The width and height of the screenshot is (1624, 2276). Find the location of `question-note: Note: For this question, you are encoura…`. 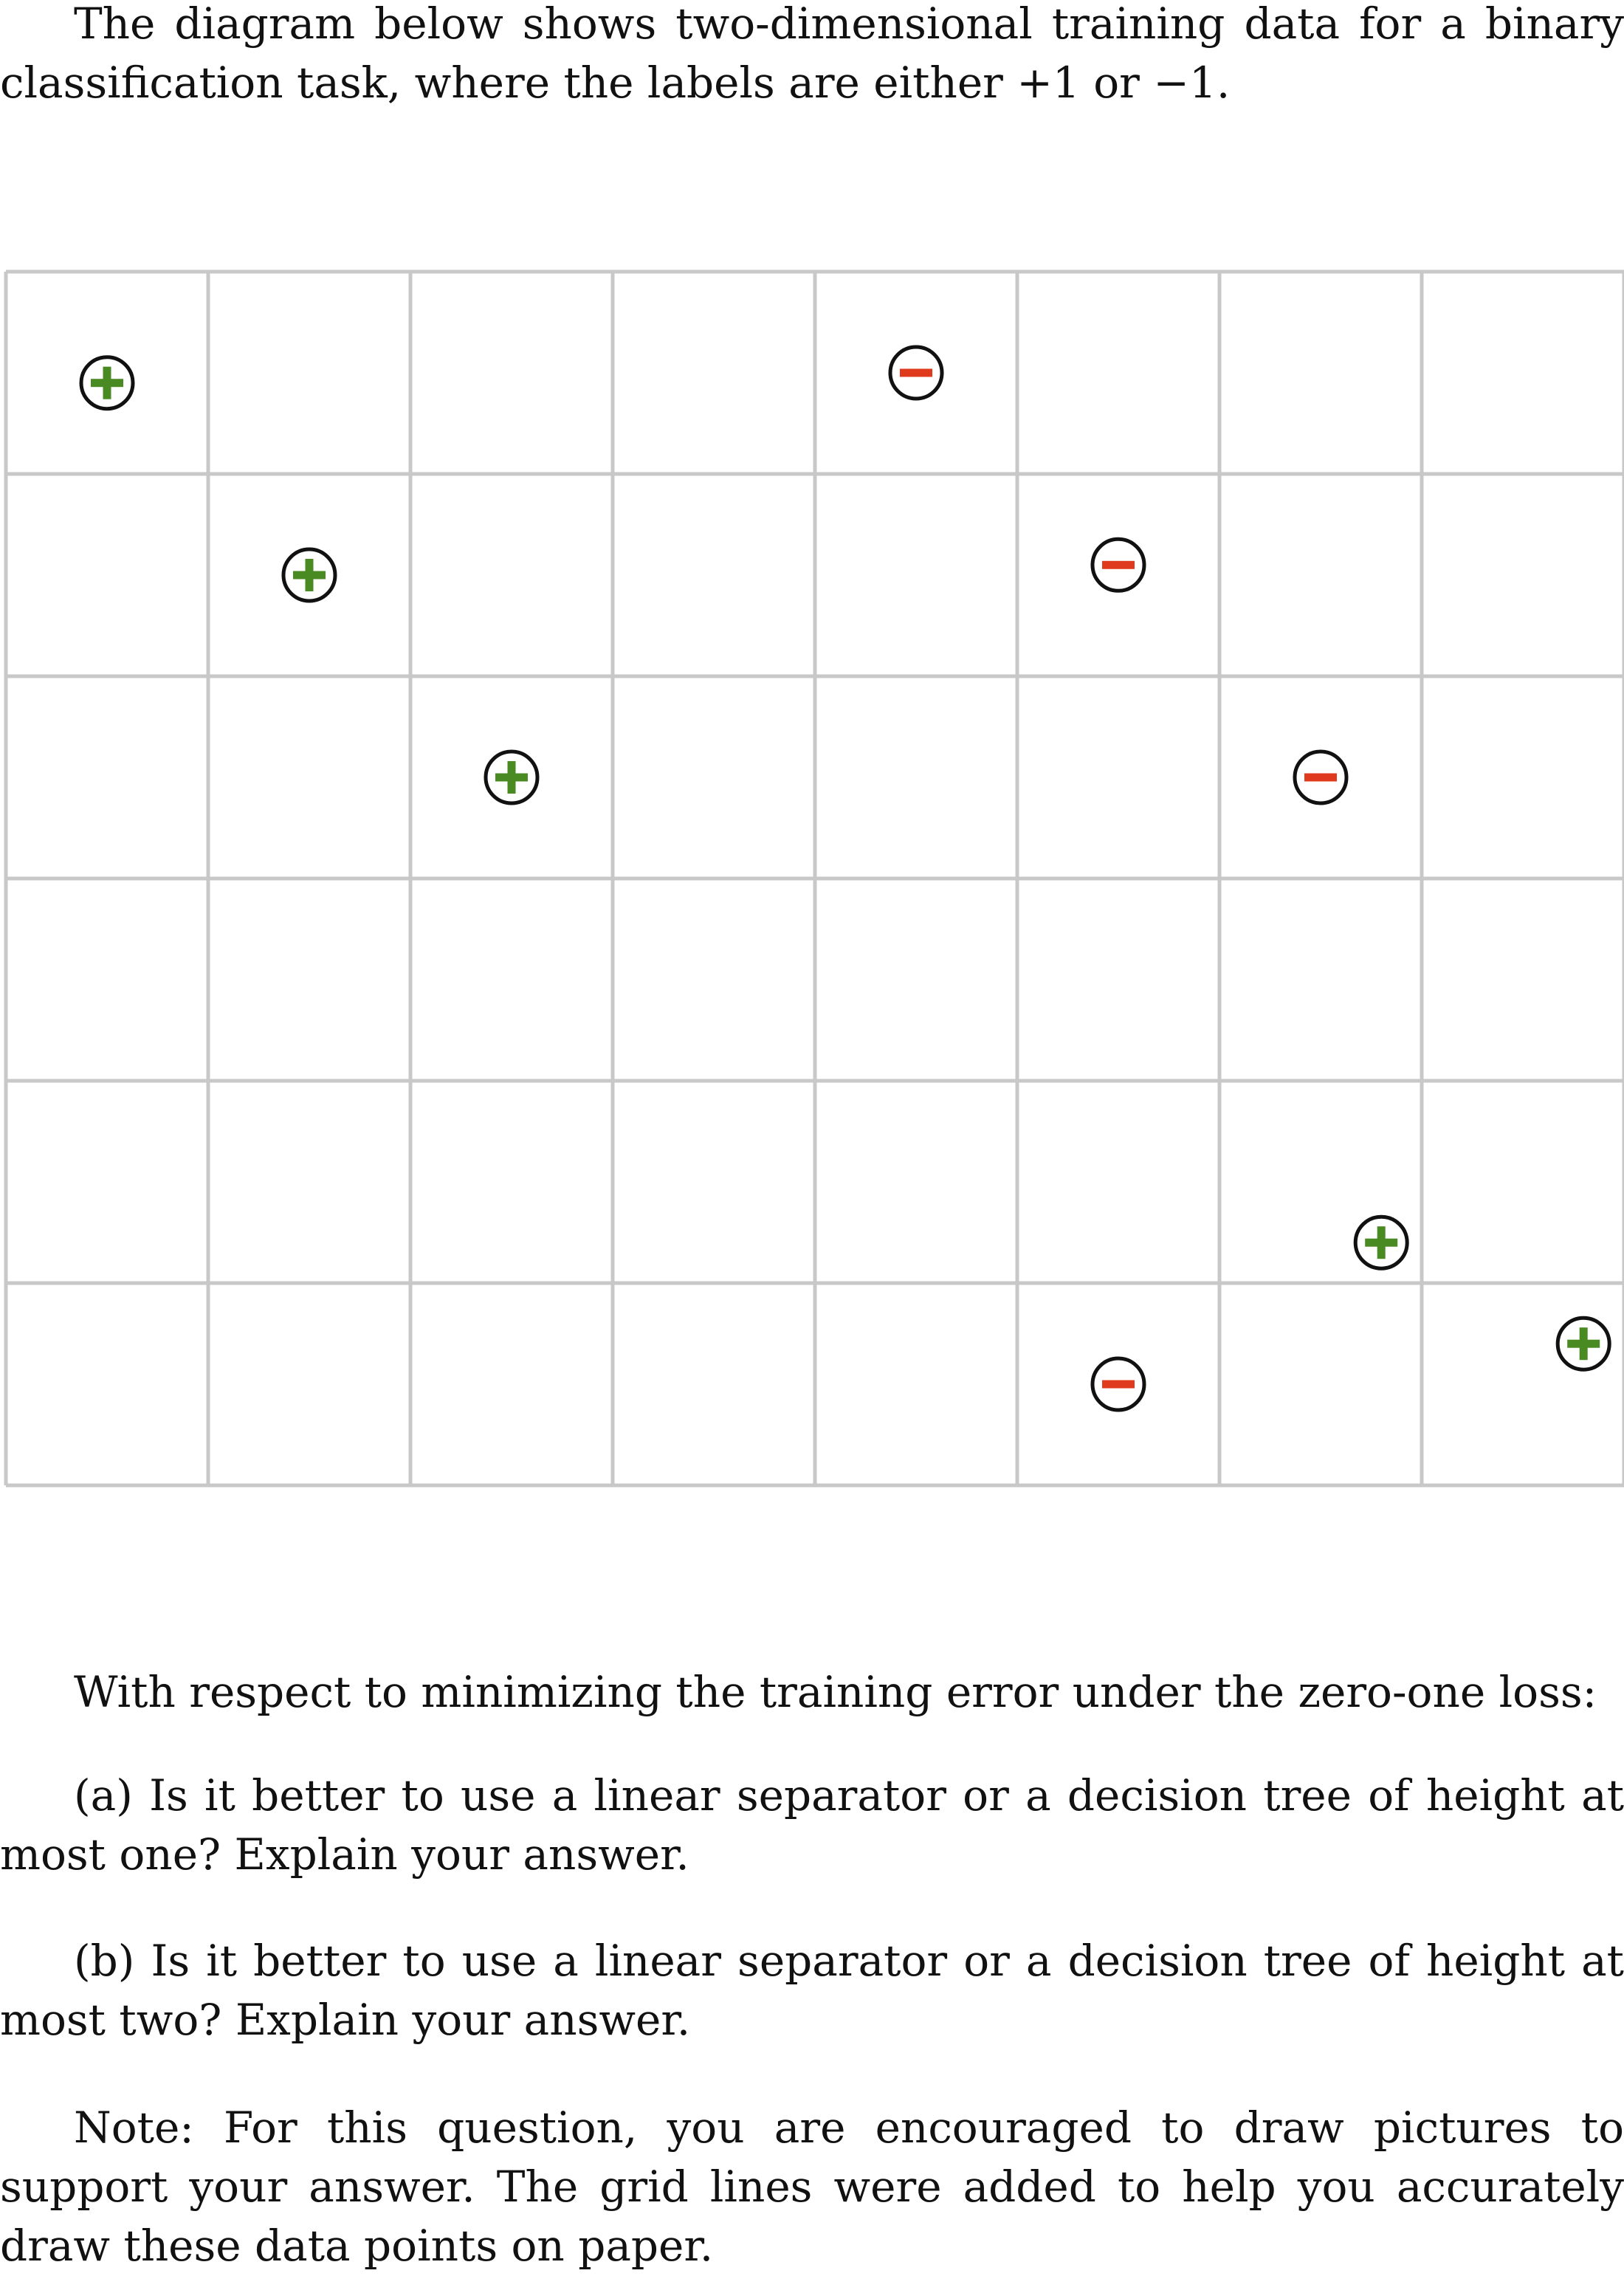

question-note: Note: For this question, you are encoura… is located at coordinates (812, 2187).